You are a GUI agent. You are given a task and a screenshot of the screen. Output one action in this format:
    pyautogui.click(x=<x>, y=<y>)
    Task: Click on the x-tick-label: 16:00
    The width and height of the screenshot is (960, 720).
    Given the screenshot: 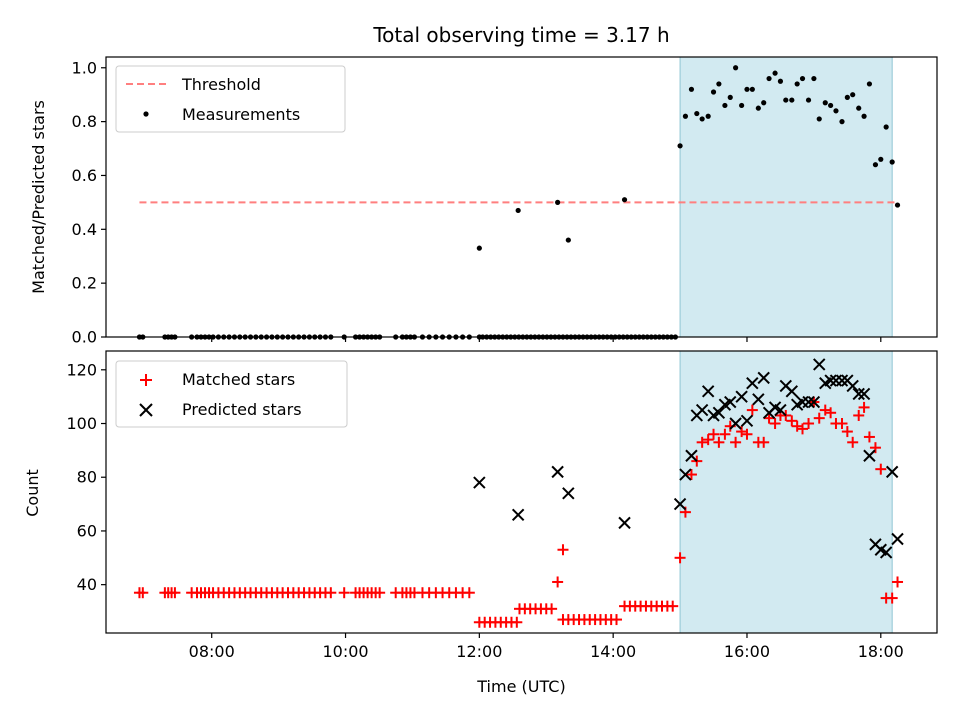 What is the action you would take?
    pyautogui.click(x=747, y=651)
    